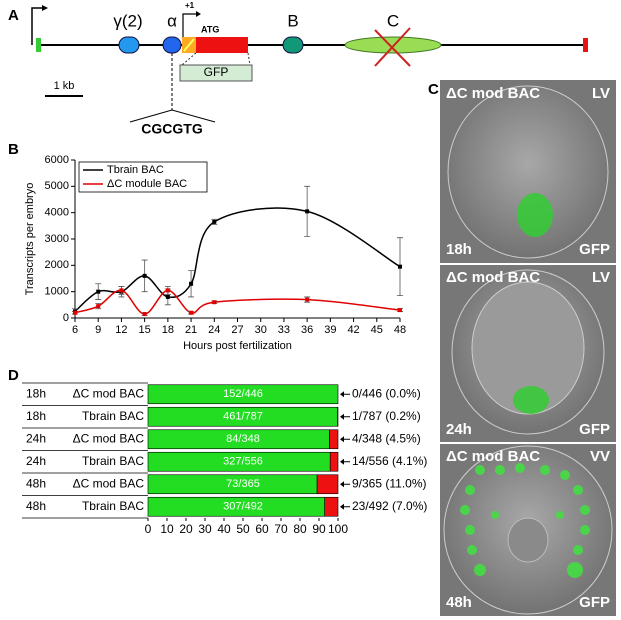 The image size is (621, 620). Describe the element at coordinates (243, 484) in the screenshot. I see `count-label: 73/365` at that location.